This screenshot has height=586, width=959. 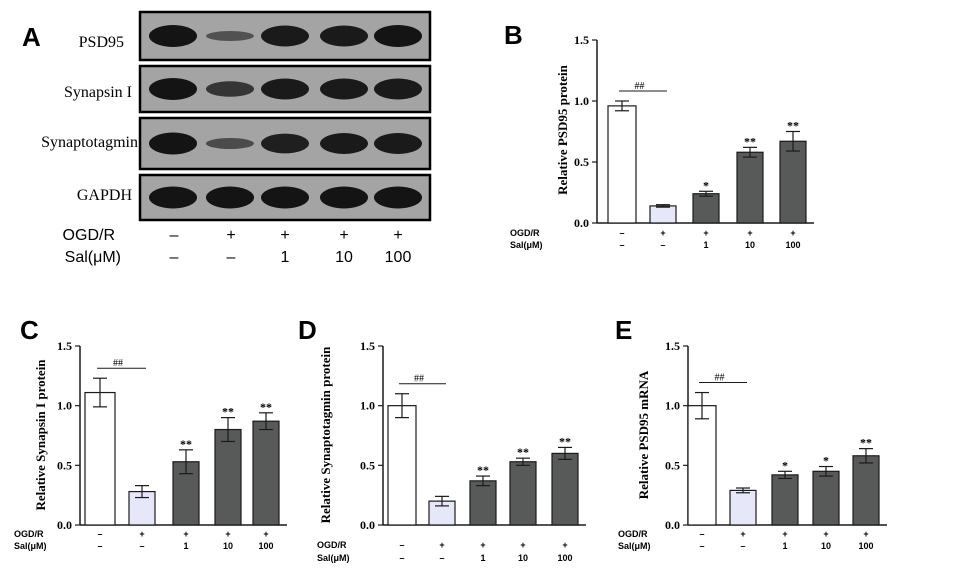 I want to click on blot-strip-synaptotagmin, so click(x=285, y=143).